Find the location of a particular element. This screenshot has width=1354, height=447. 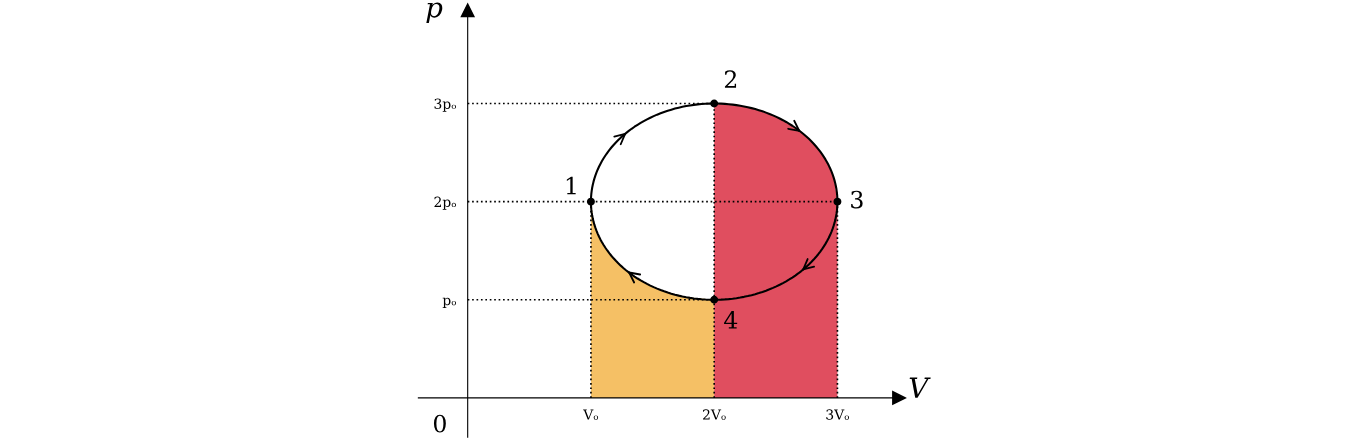

x-tick-label: Vₒ is located at coordinates (591, 414).